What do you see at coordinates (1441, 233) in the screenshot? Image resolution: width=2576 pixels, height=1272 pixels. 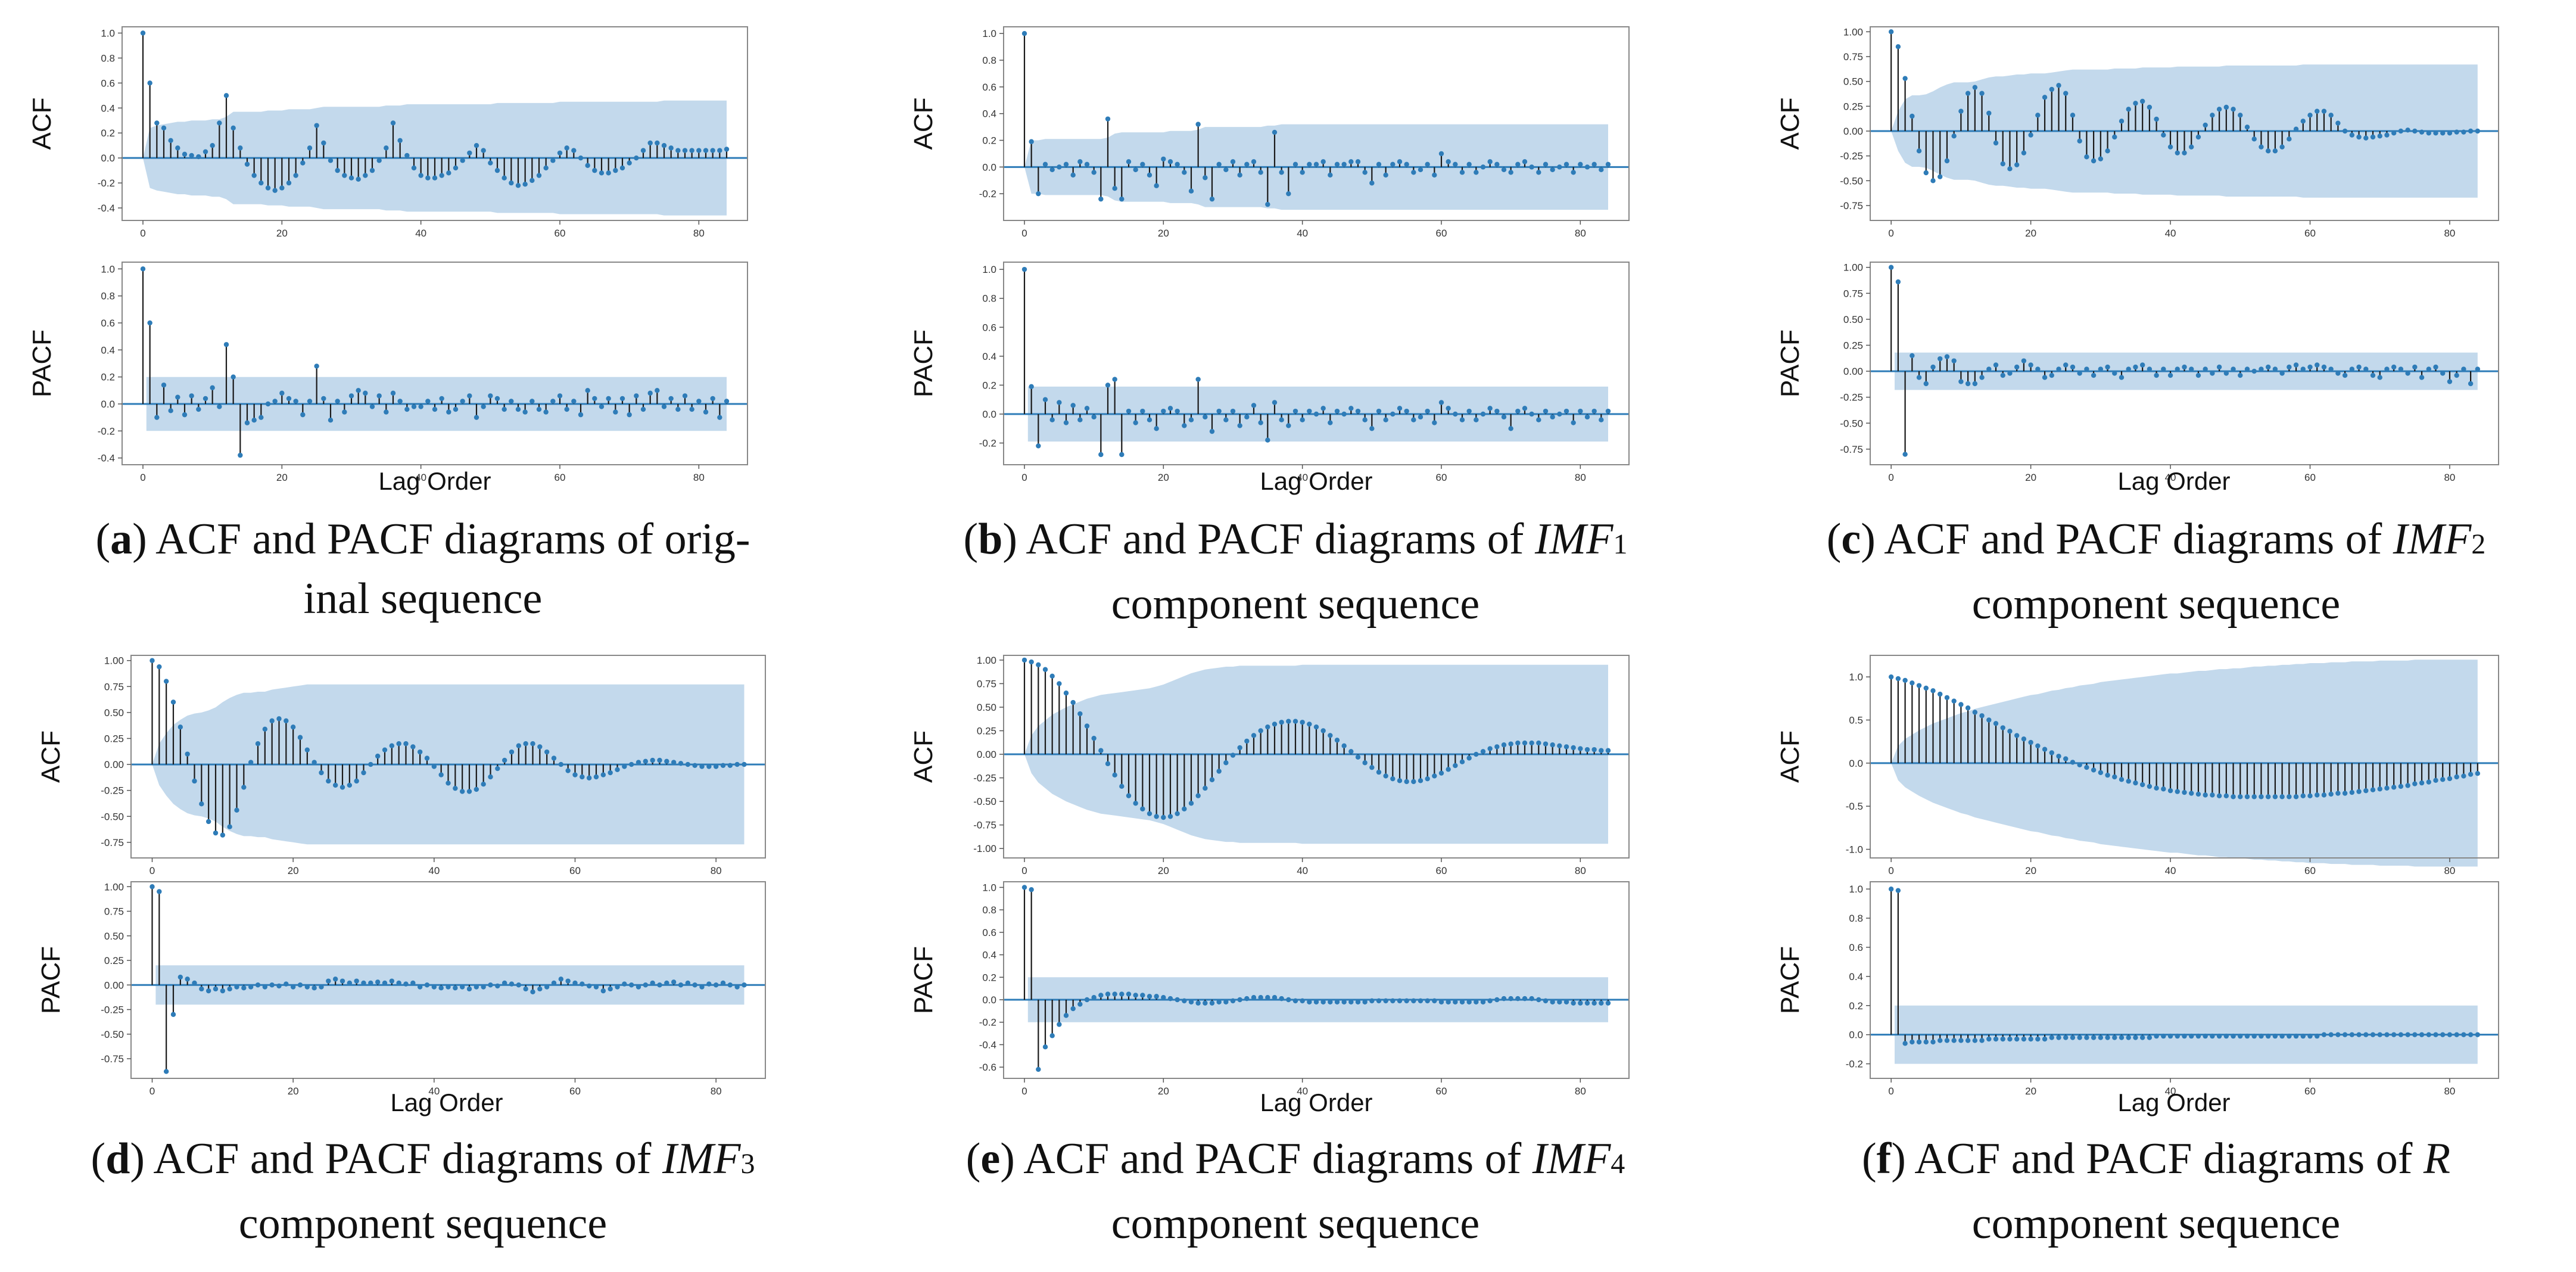 I see `panel-b-acf-xtick-label: 60` at bounding box center [1441, 233].